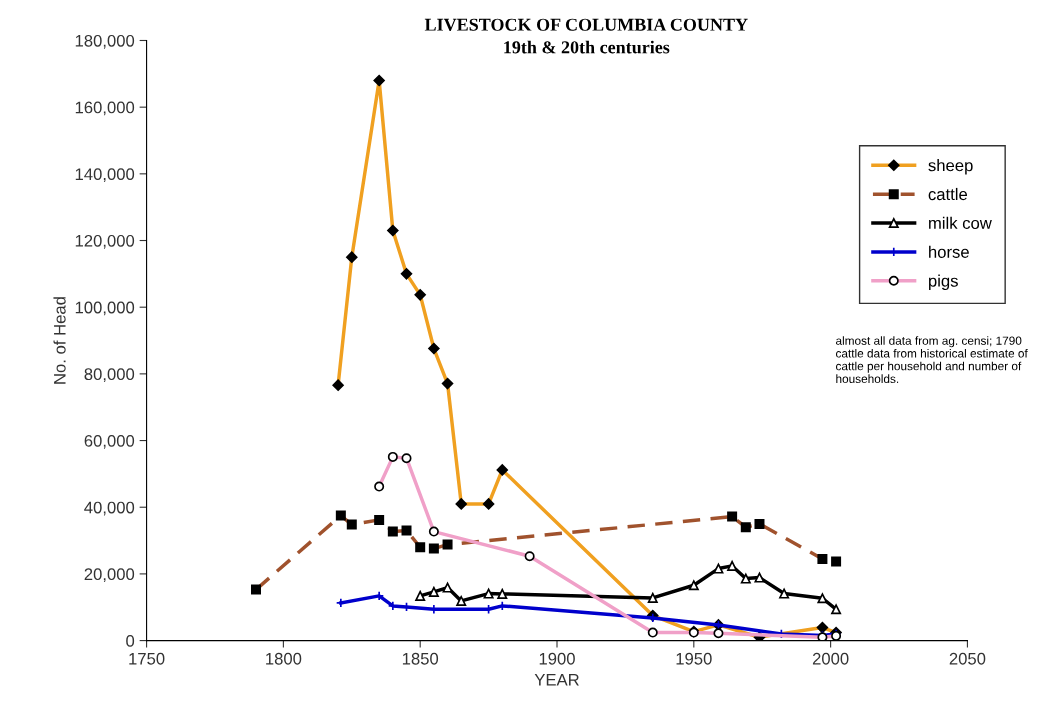 Image resolution: width=1047 pixels, height=723 pixels. What do you see at coordinates (284, 658) in the screenshot?
I see `x-tick-label: 1800` at bounding box center [284, 658].